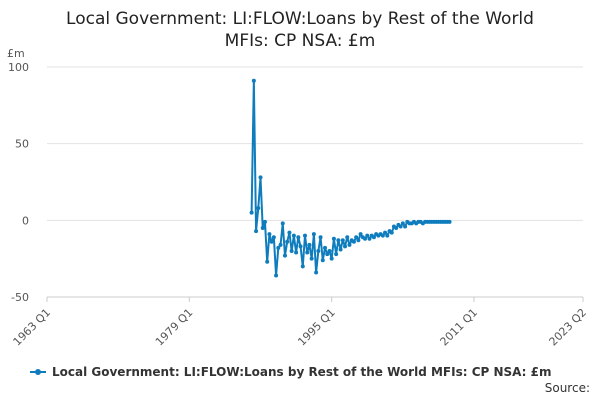  I want to click on y-tick-label: 0, so click(25, 220).